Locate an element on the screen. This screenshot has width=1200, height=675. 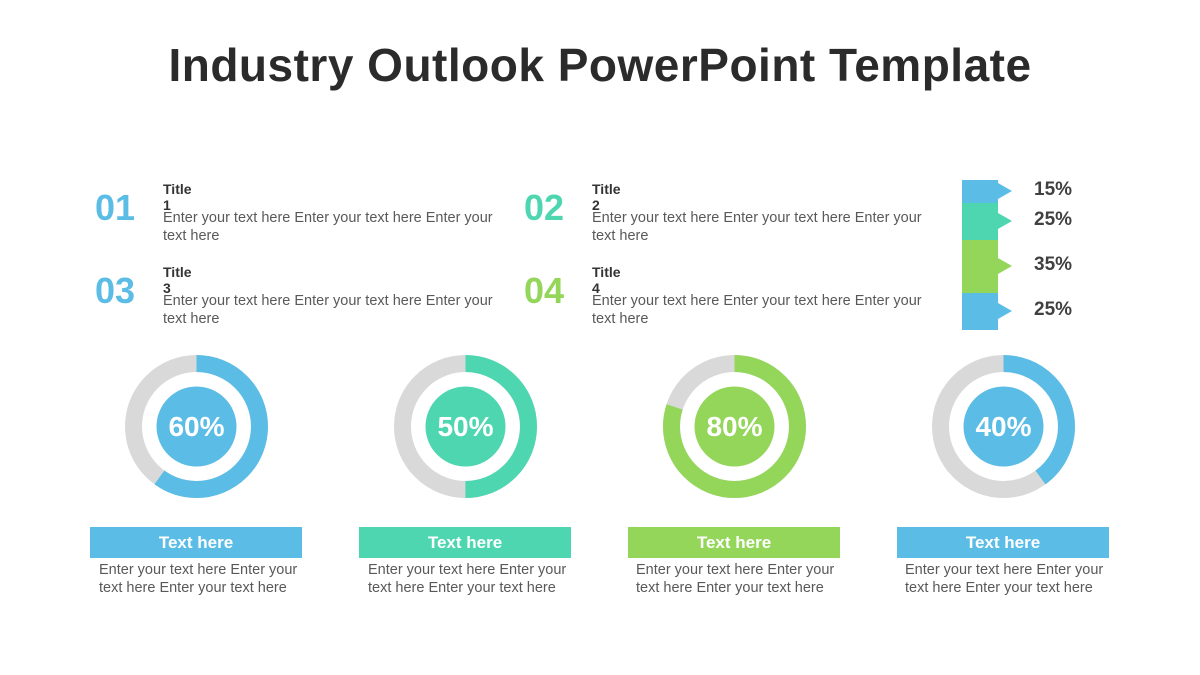
donut-percent: 40% is located at coordinates (1003, 426).